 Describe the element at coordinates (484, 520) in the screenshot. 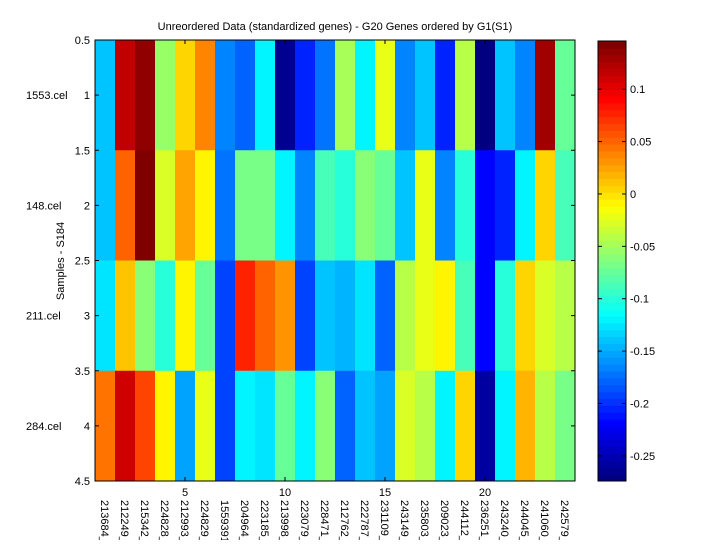

I see `column-label: 236251_` at that location.